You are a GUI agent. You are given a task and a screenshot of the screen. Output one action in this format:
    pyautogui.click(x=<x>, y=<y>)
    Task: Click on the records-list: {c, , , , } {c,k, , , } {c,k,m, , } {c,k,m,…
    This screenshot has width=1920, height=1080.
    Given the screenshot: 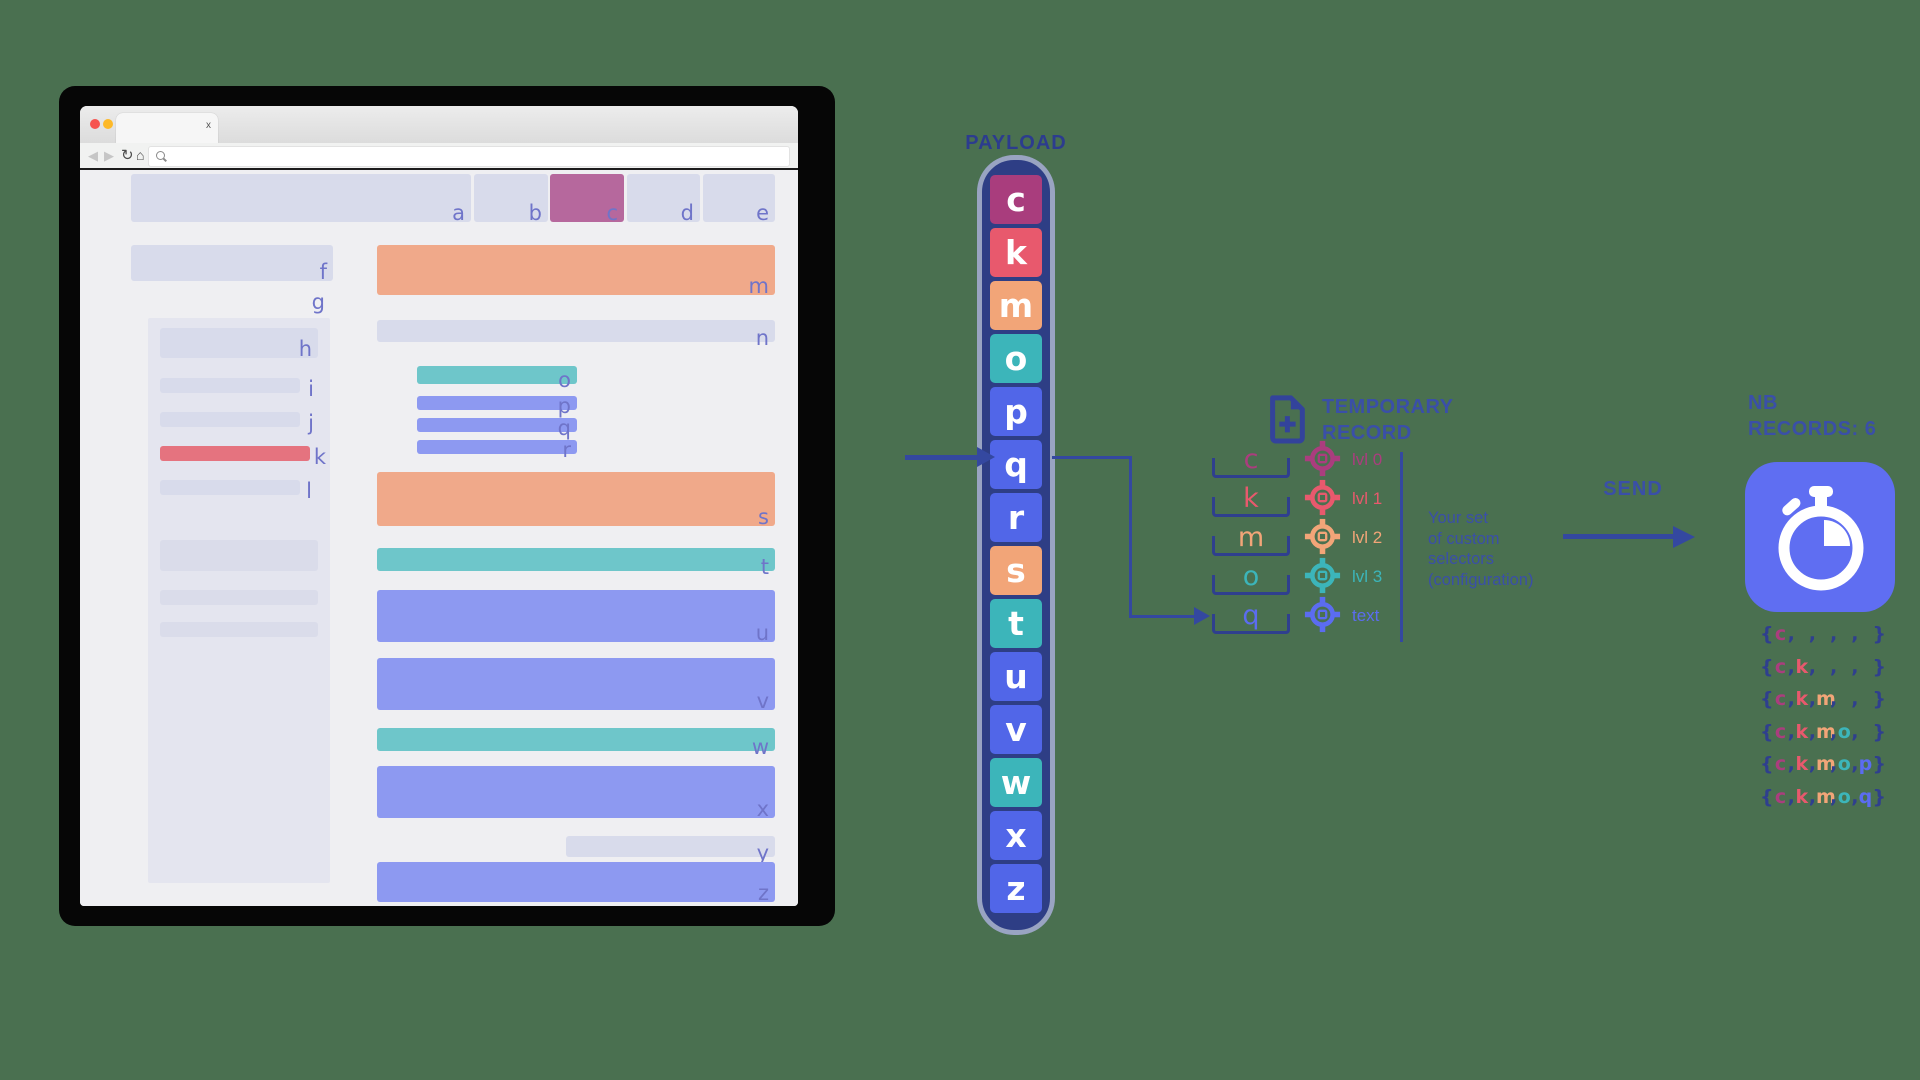 What is the action you would take?
    pyautogui.click(x=1823, y=715)
    